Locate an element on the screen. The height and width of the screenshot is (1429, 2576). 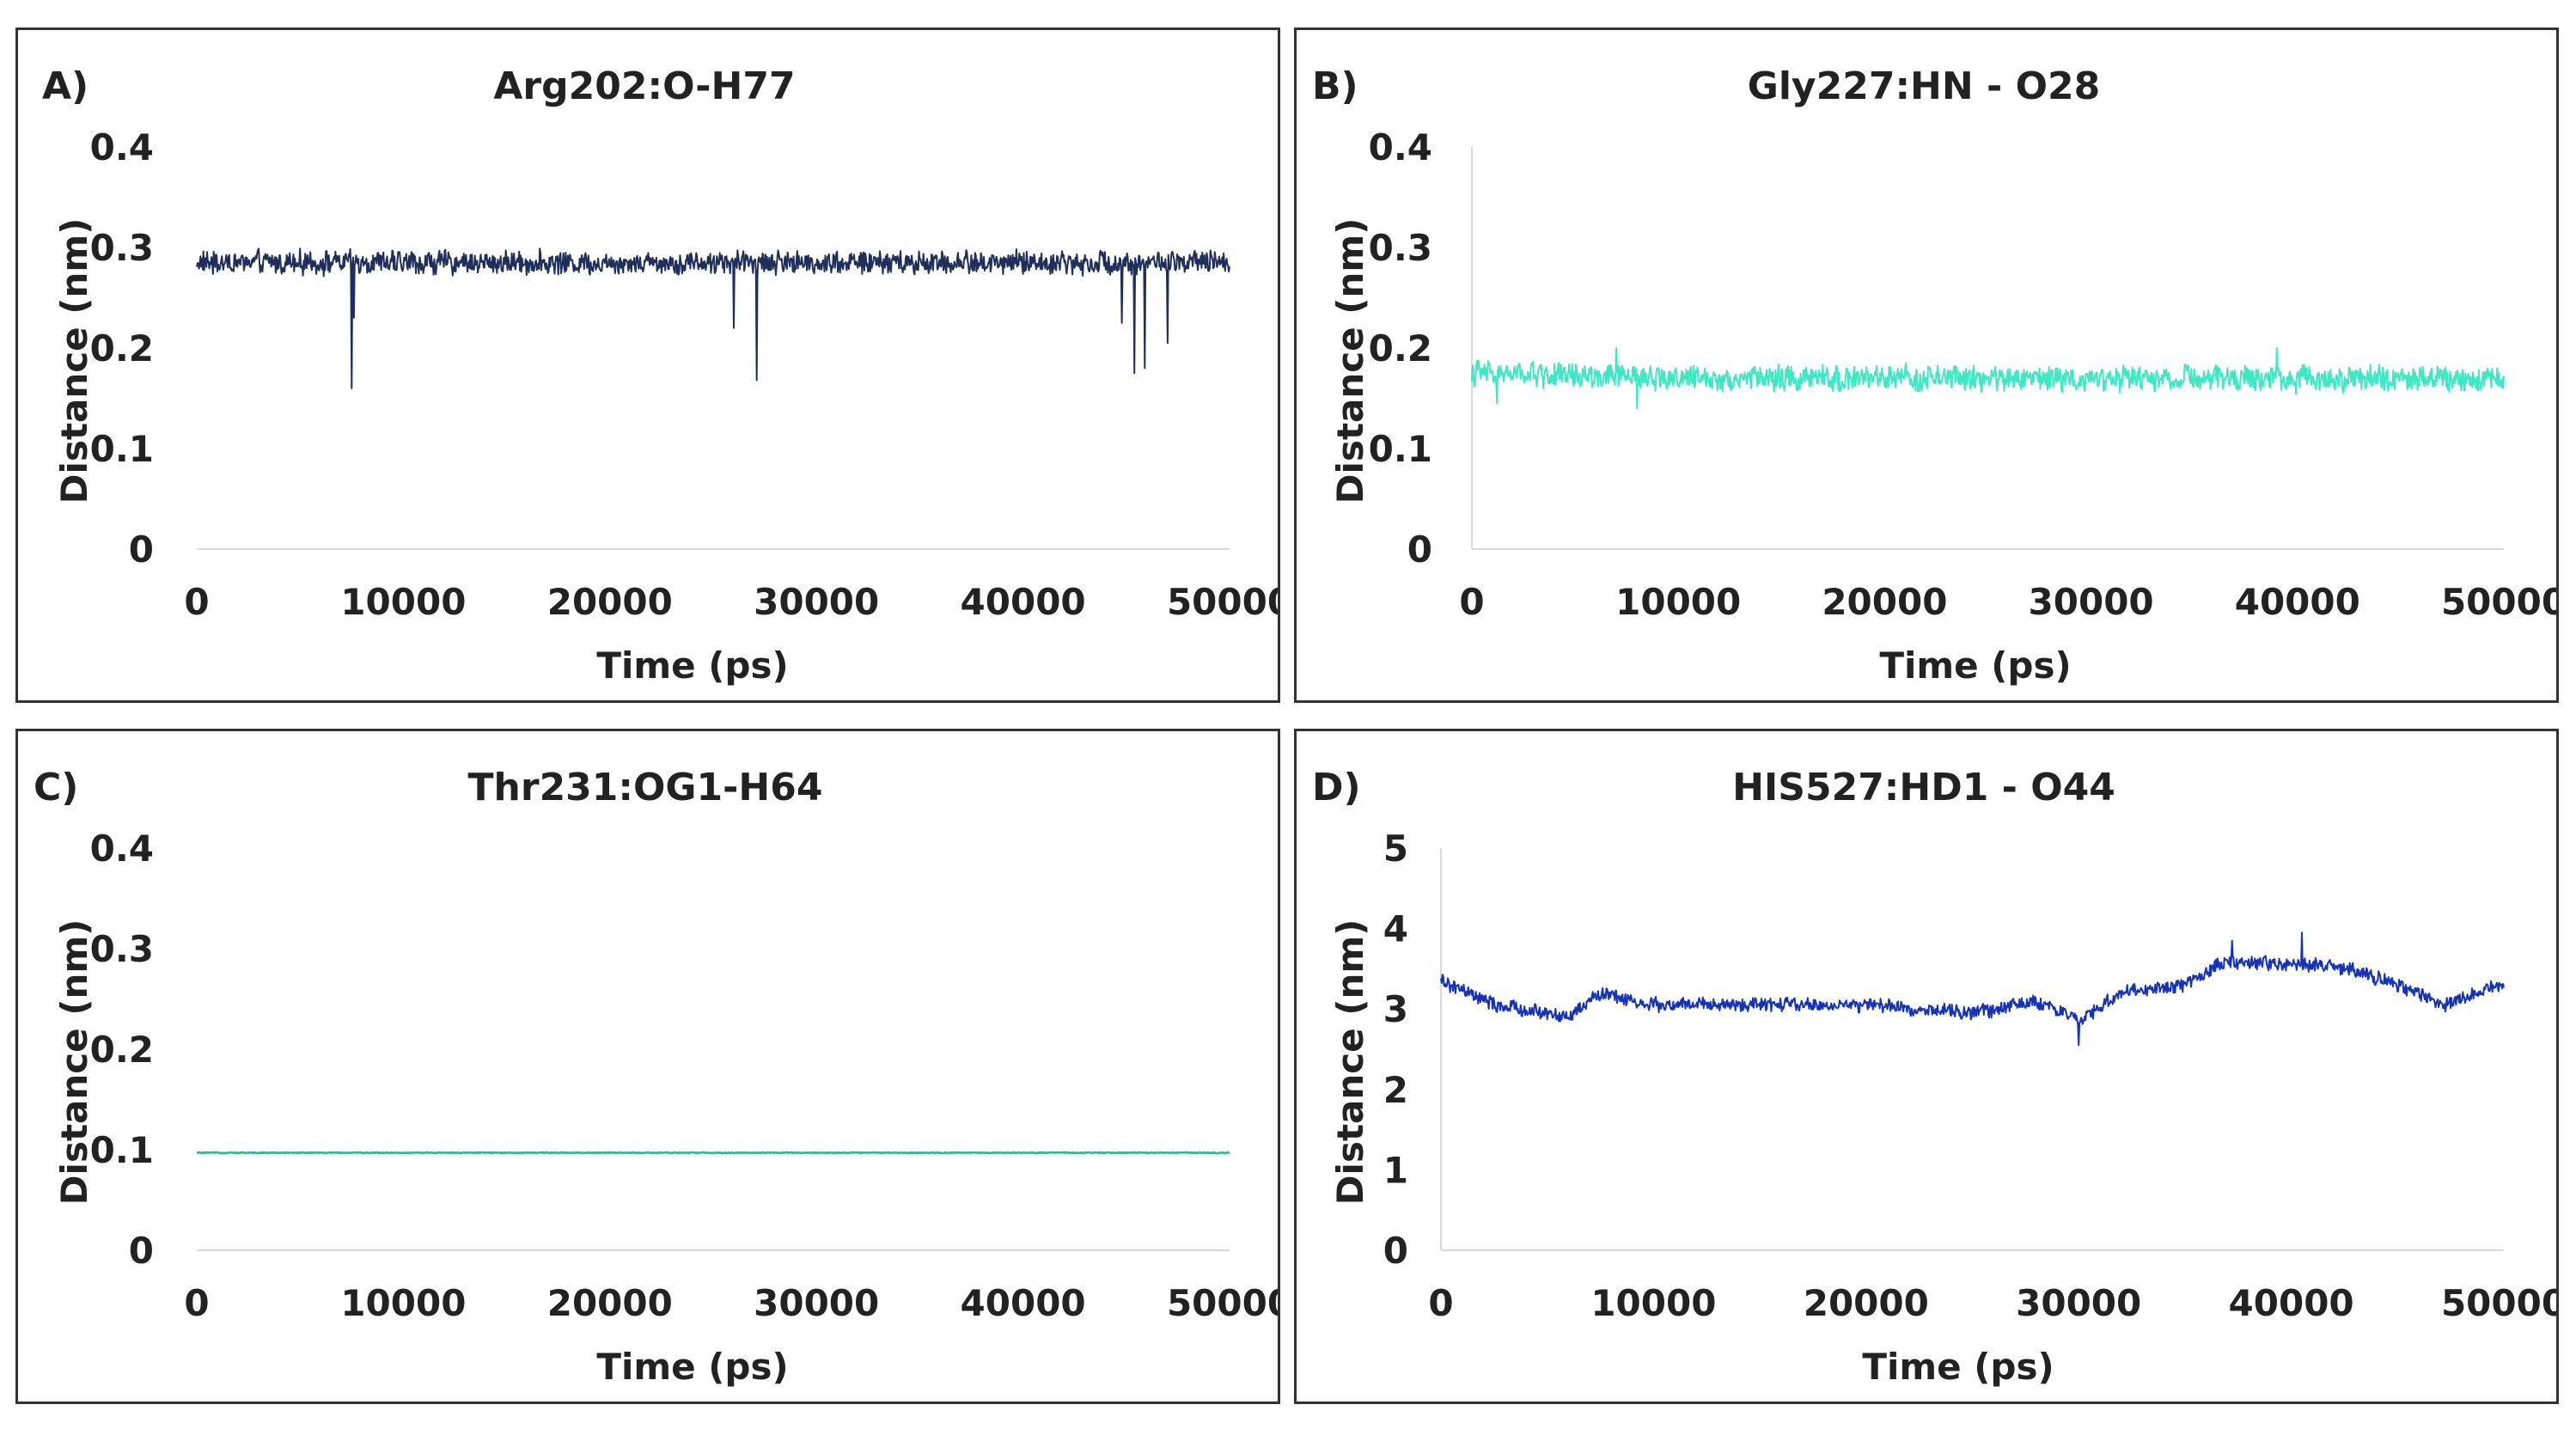
y-tick-label: 2 is located at coordinates (1395, 1090).